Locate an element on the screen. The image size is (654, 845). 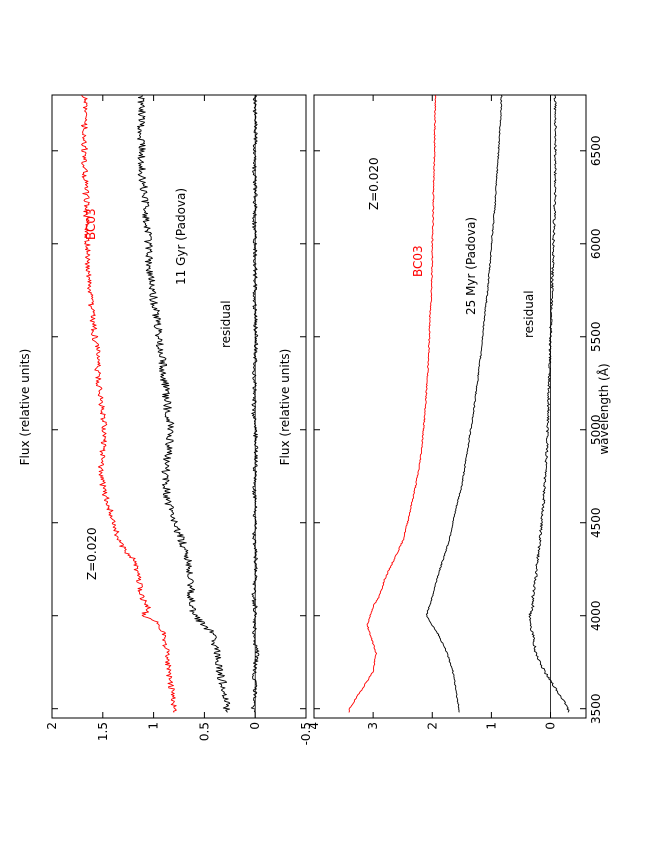
top-y-tick-label: -0.5 is located at coordinates (306, 733).